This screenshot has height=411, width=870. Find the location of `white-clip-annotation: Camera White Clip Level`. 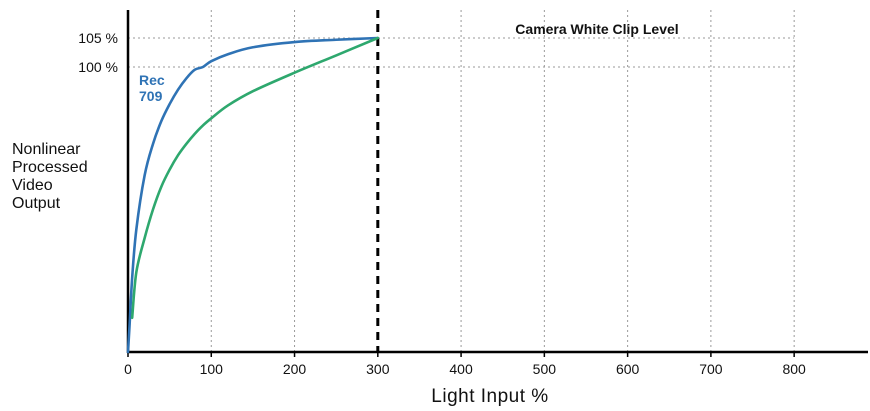

white-clip-annotation: Camera White Clip Level is located at coordinates (596, 29).